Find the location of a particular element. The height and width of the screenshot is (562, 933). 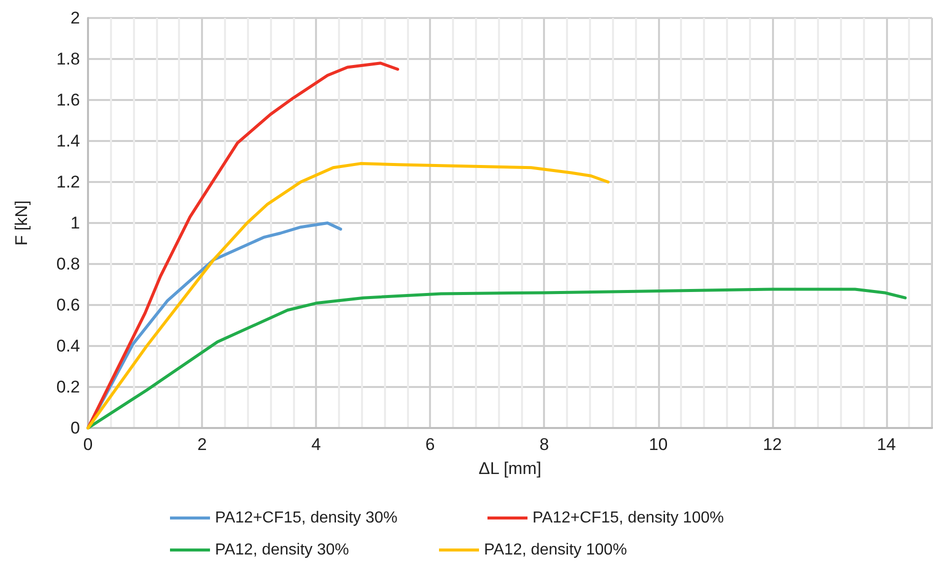

y-tick-label: 0.6 is located at coordinates (68, 305).